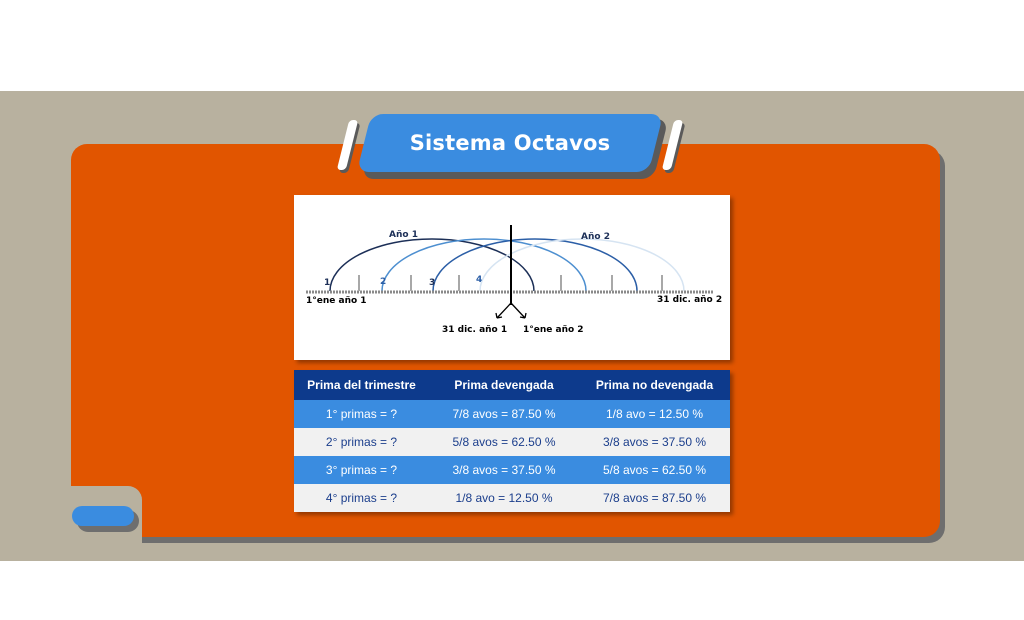 The width and height of the screenshot is (1024, 620). What do you see at coordinates (518, 310) in the screenshot?
I see `split-arrow-right` at bounding box center [518, 310].